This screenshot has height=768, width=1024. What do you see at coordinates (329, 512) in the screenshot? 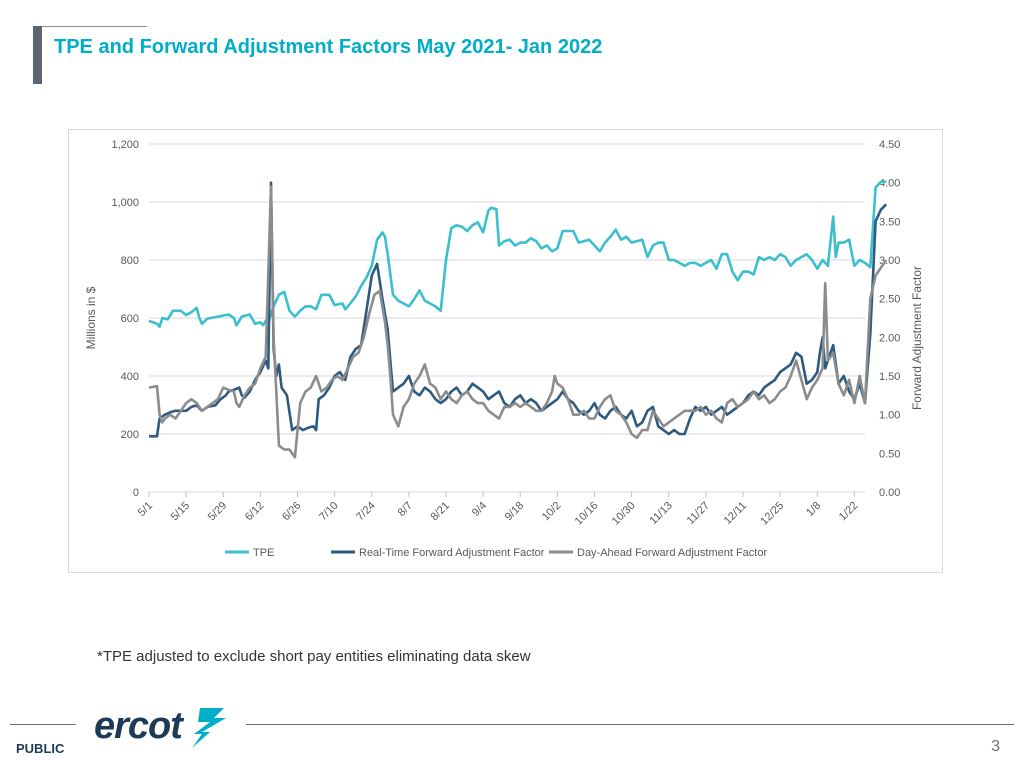
I see `x-tick-label: 7/10` at bounding box center [329, 512].